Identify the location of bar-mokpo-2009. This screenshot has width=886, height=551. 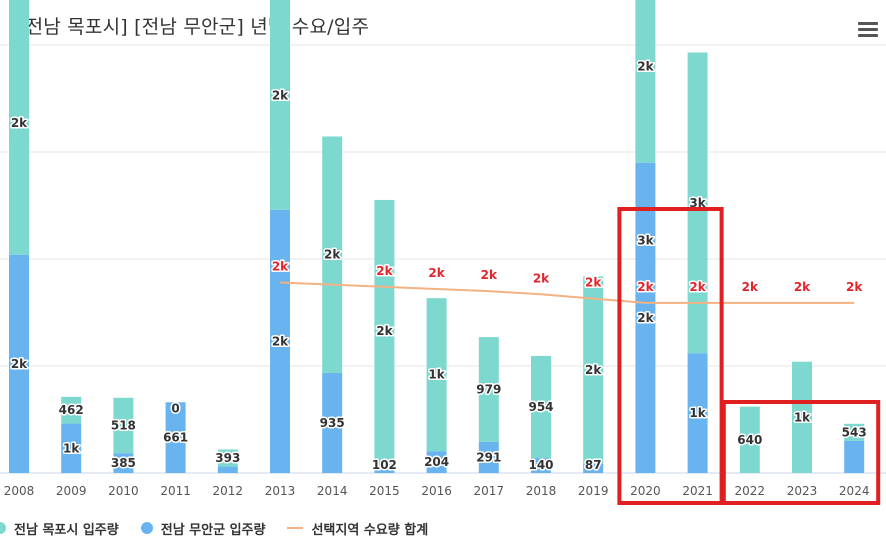
(71, 410).